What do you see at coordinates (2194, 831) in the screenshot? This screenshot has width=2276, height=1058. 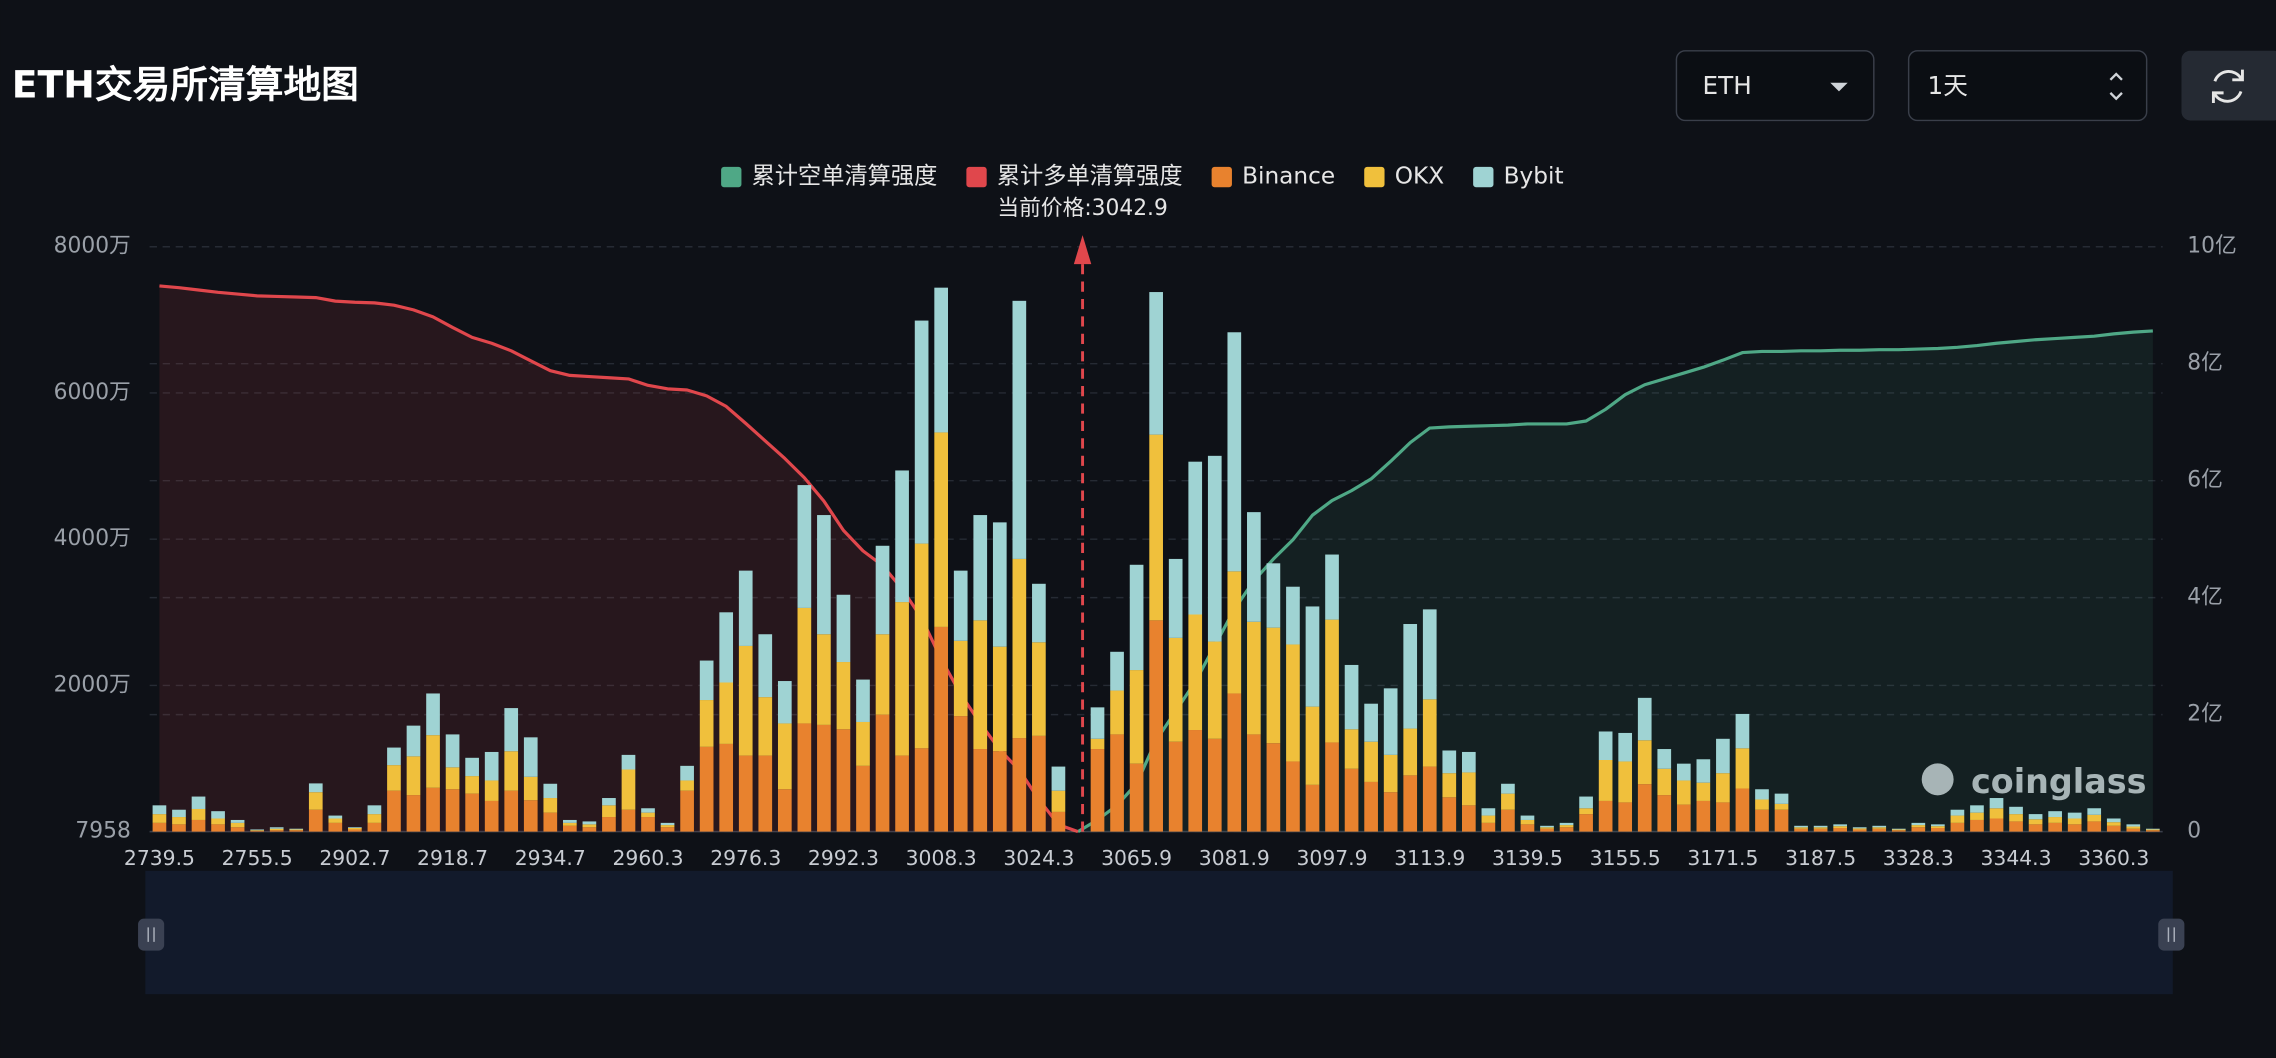 I see `y2-tick-label: 0` at bounding box center [2194, 831].